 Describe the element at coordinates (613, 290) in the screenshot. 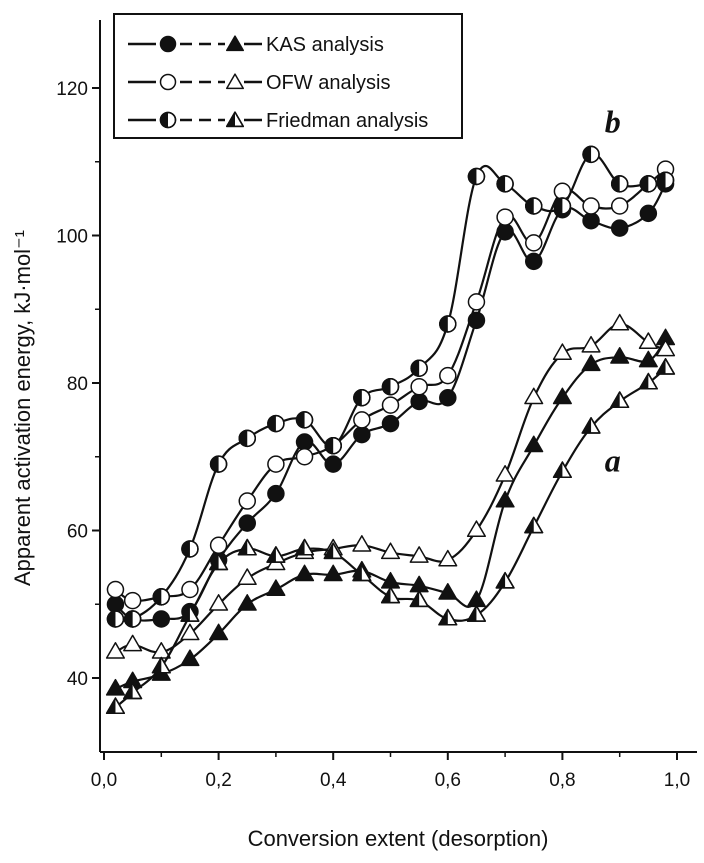

I see `curve-labels: ba` at that location.